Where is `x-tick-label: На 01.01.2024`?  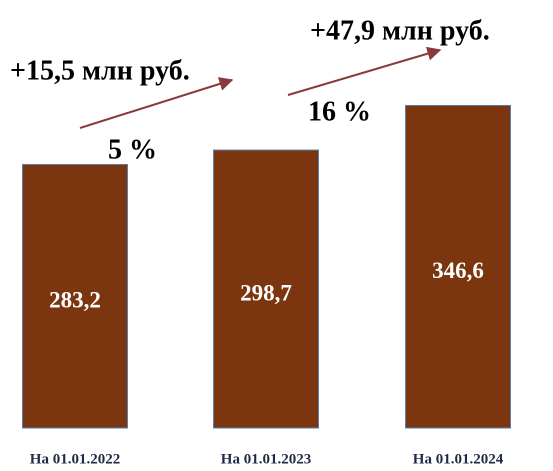 x-tick-label: На 01.01.2024 is located at coordinates (458, 459).